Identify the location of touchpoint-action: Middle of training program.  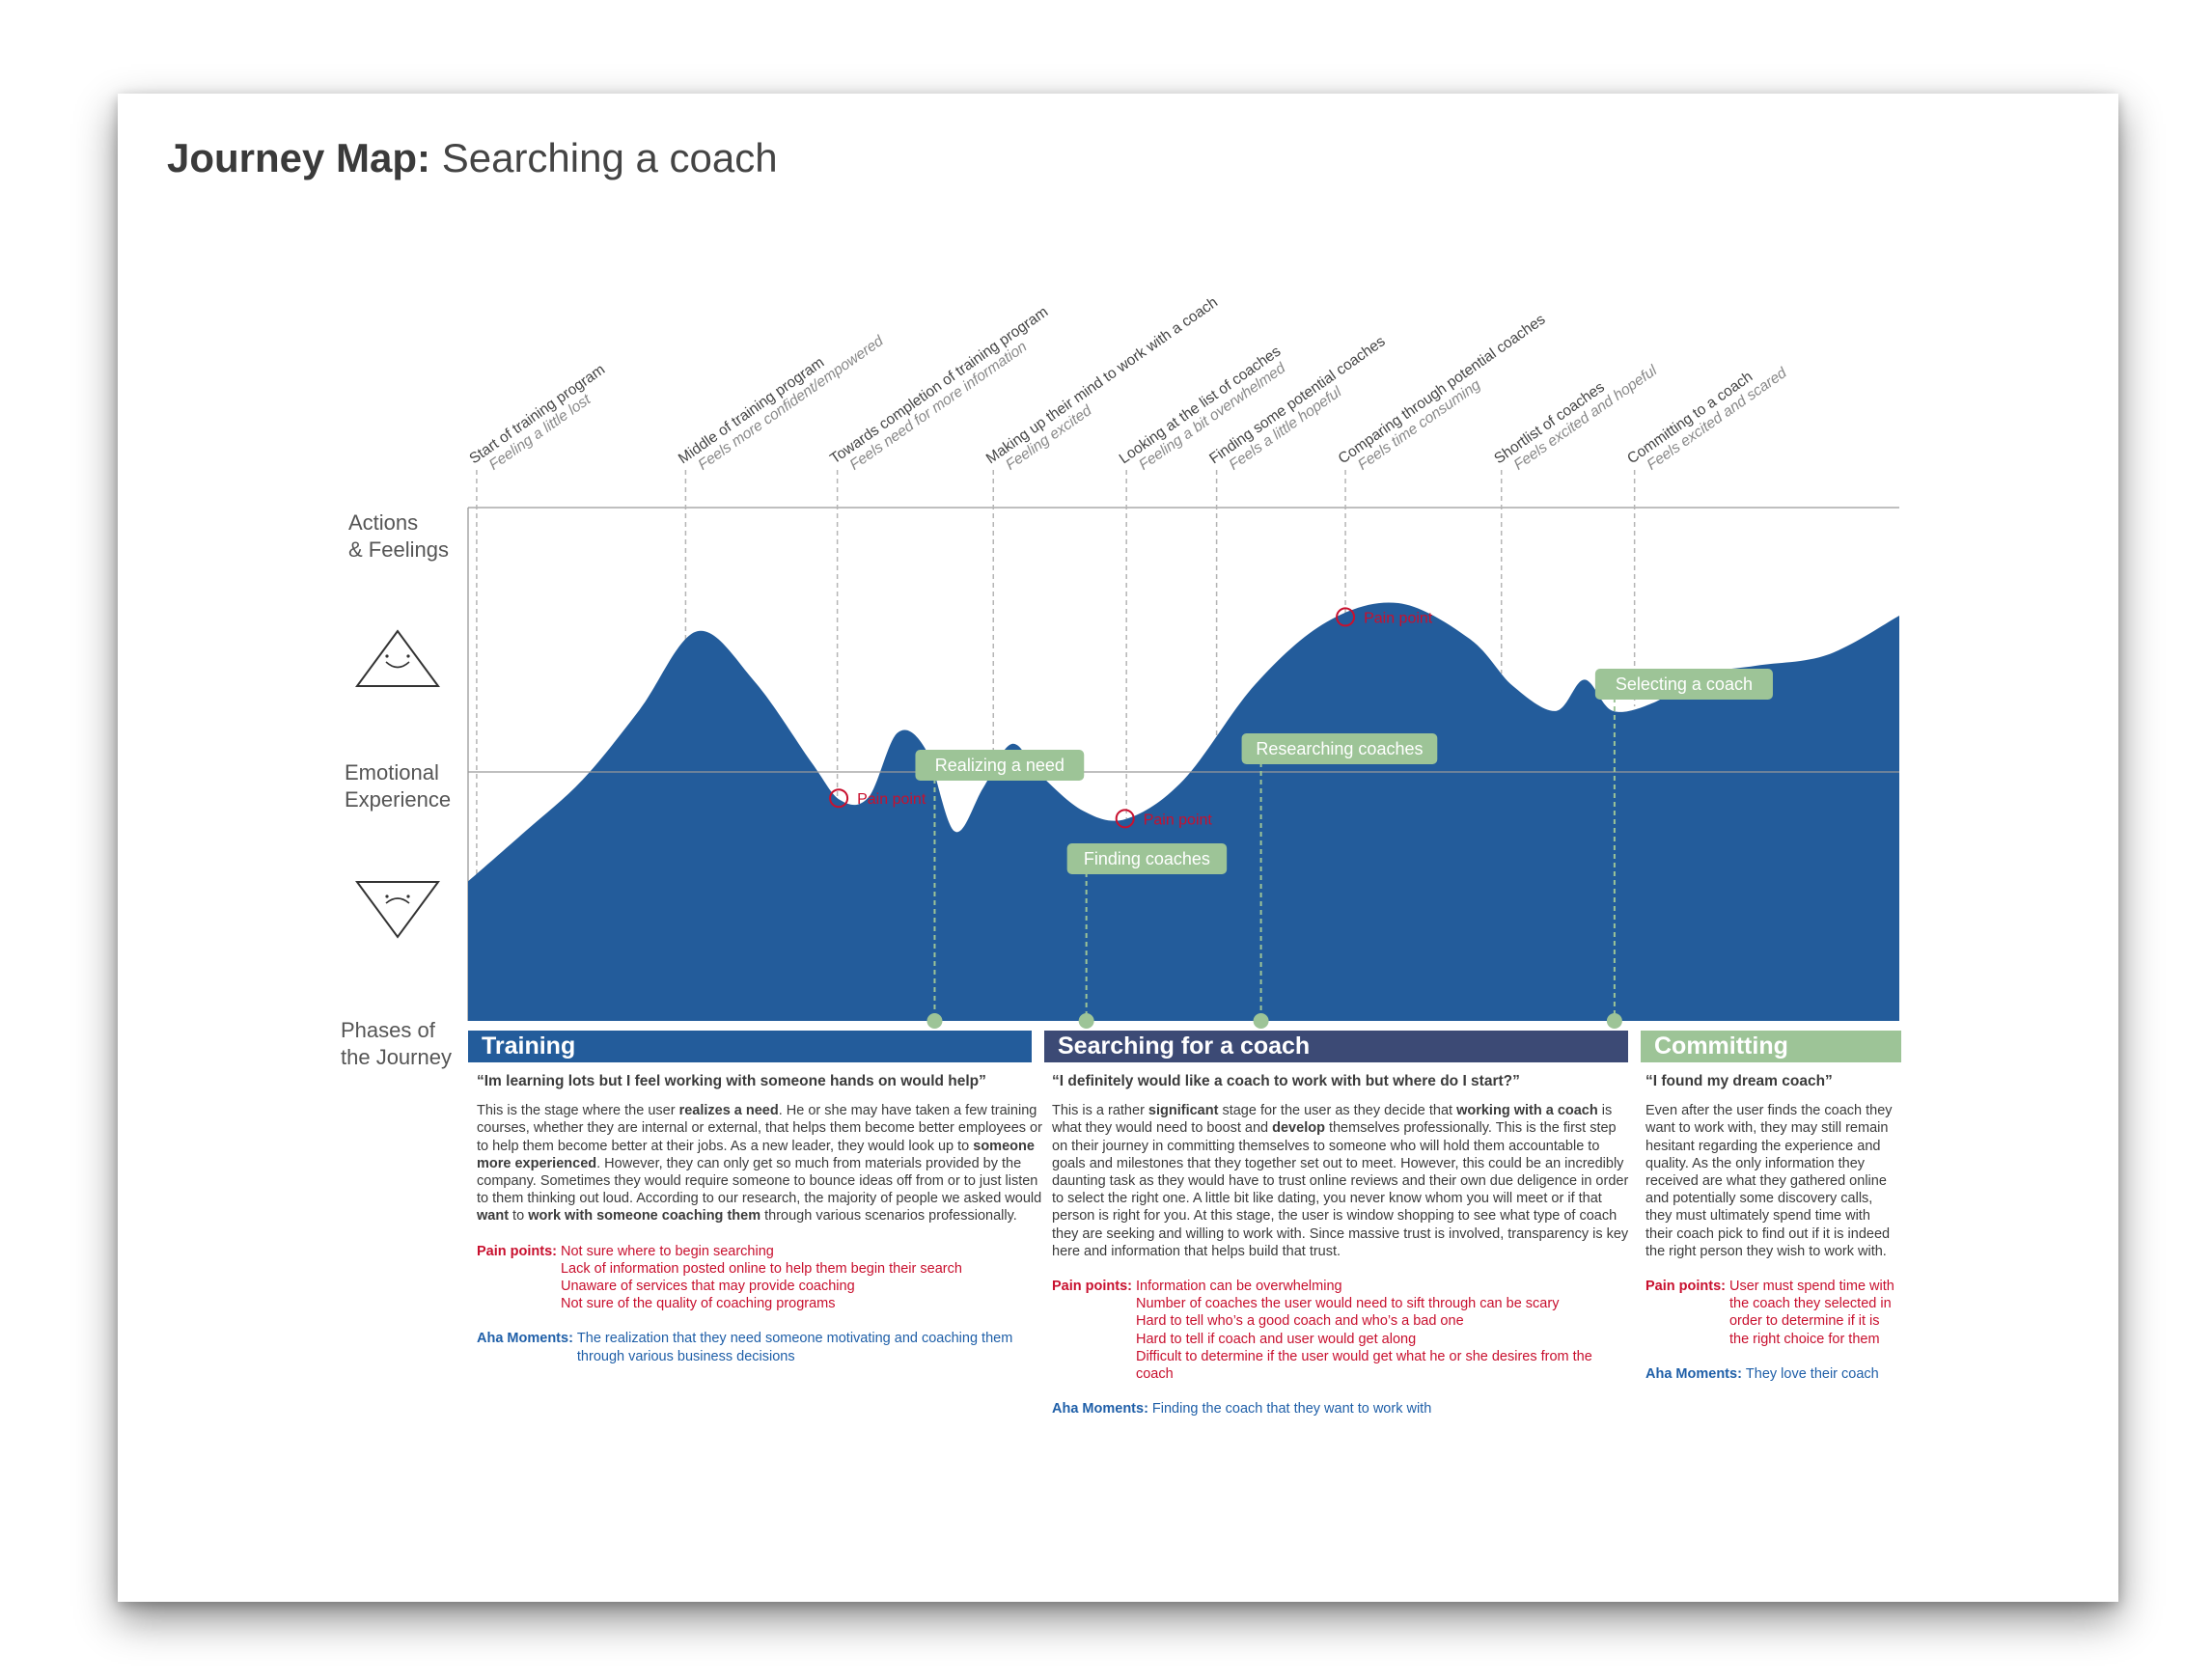
(751, 410).